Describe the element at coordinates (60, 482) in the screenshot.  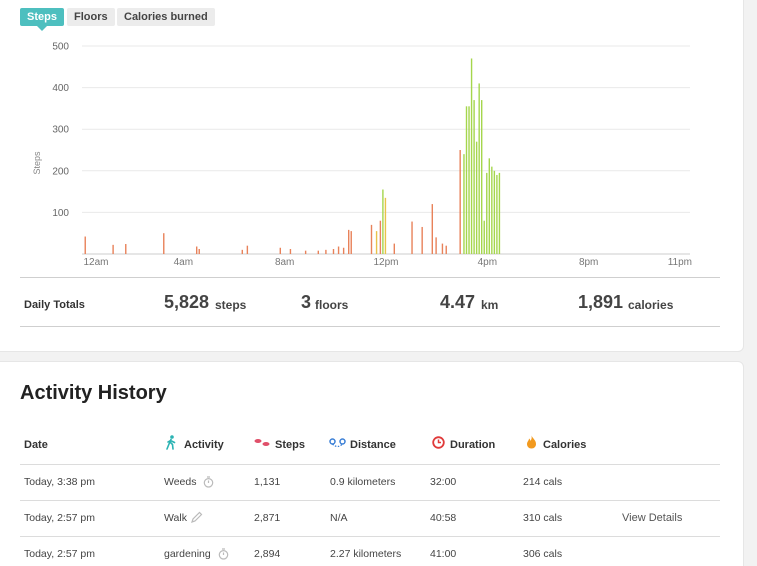
I see `row-1-date: Today, 3:38 pm` at that location.